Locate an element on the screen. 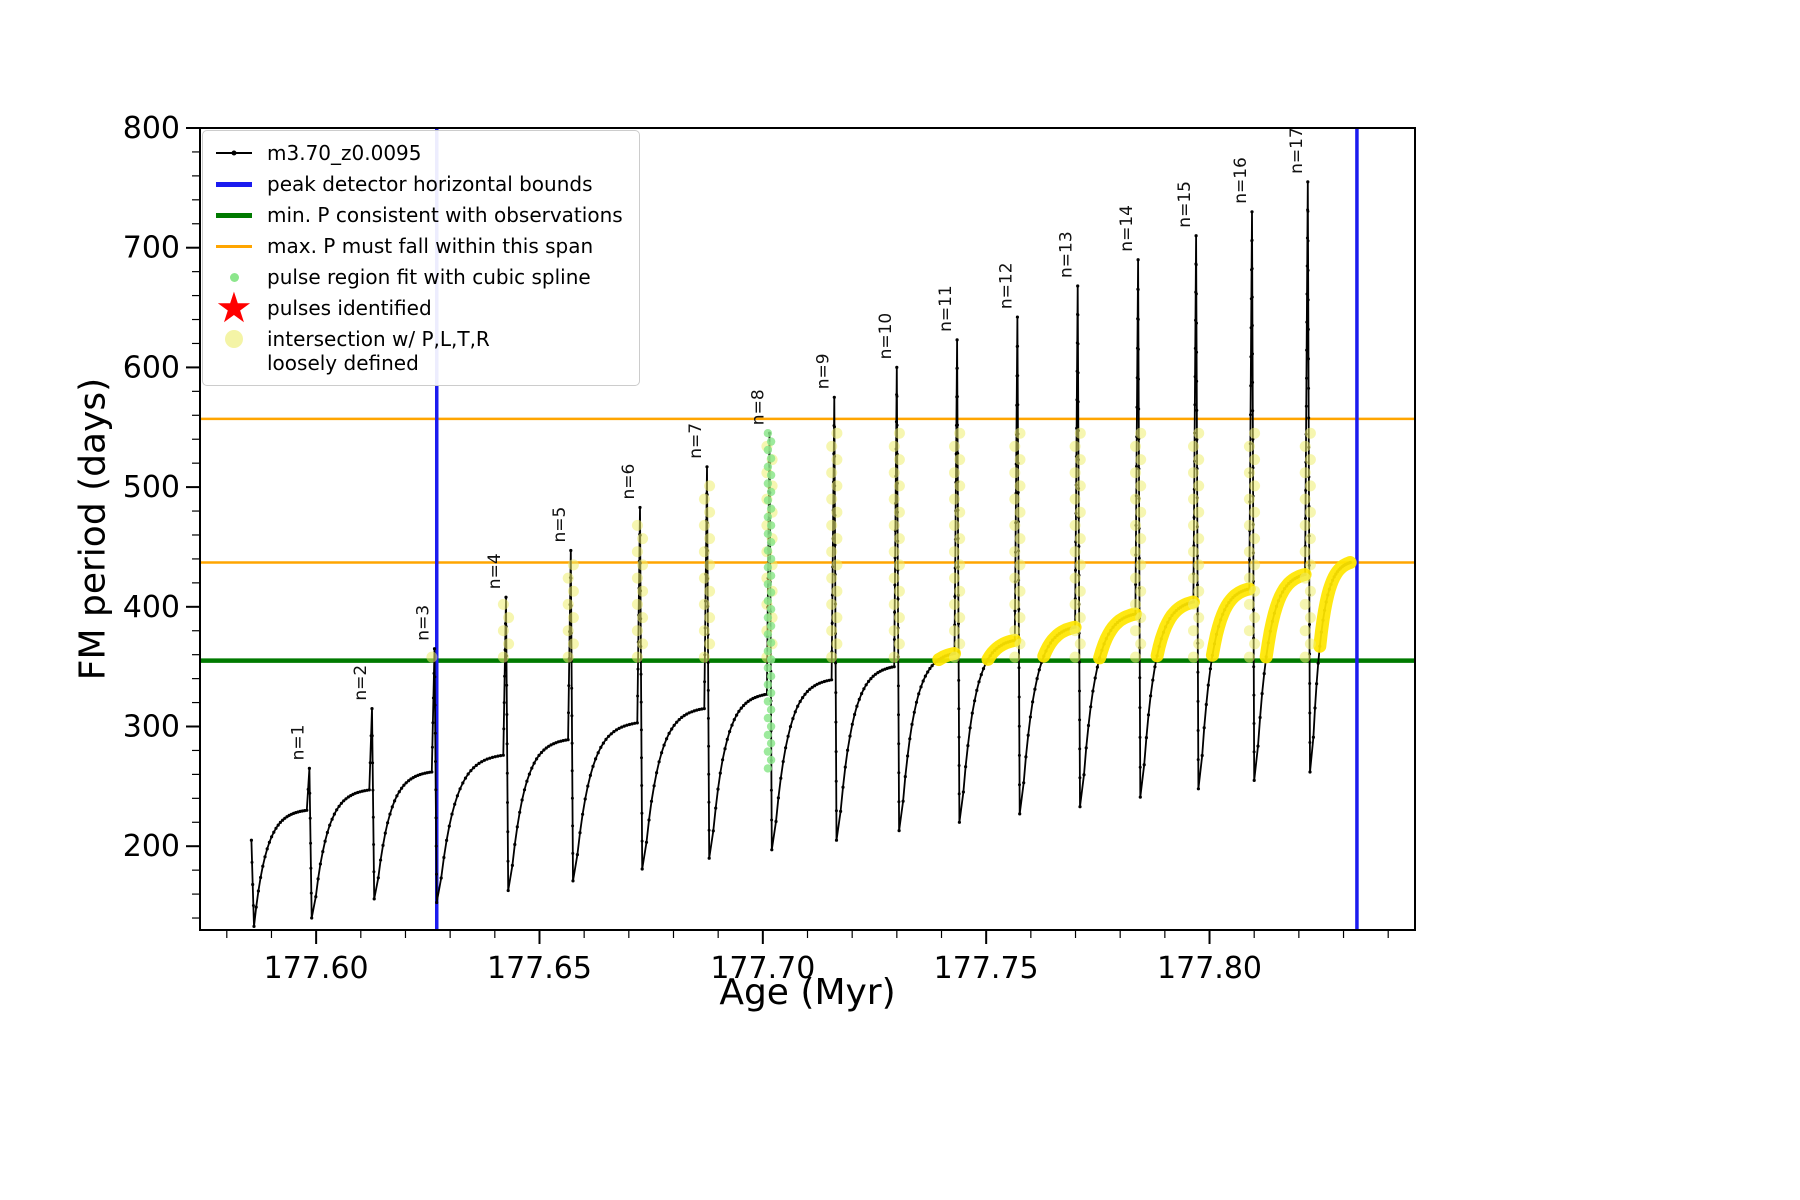 The width and height of the screenshot is (1800, 1200). green-line-marker-icon is located at coordinates (234, 215).